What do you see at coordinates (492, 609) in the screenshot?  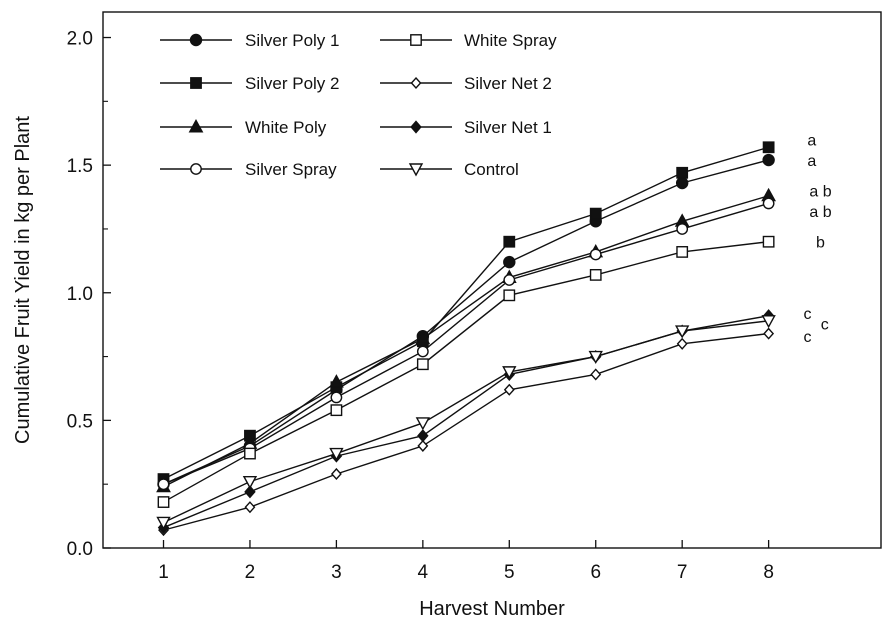 I see `x-axis-title: Harvest Number` at bounding box center [492, 609].